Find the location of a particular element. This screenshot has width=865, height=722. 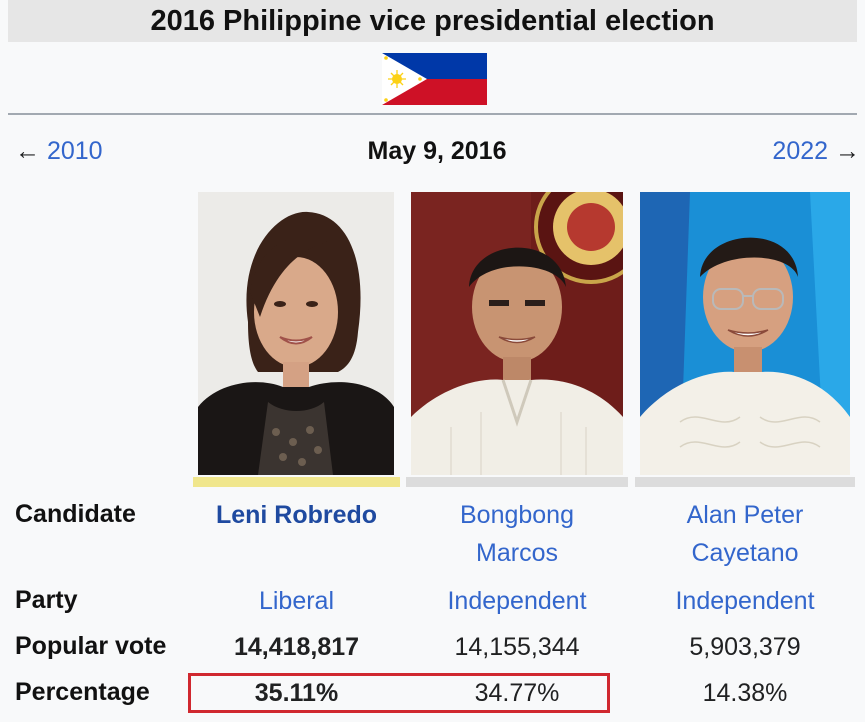

candidate-name-line: Alan Peter is located at coordinates (745, 515).